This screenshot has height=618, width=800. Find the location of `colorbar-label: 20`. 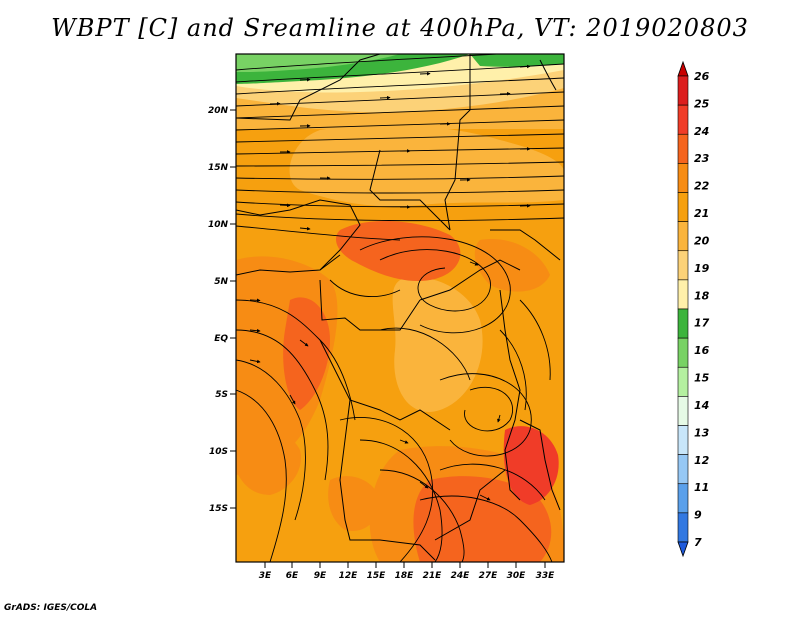

colorbar-label: 20 is located at coordinates (702, 240).